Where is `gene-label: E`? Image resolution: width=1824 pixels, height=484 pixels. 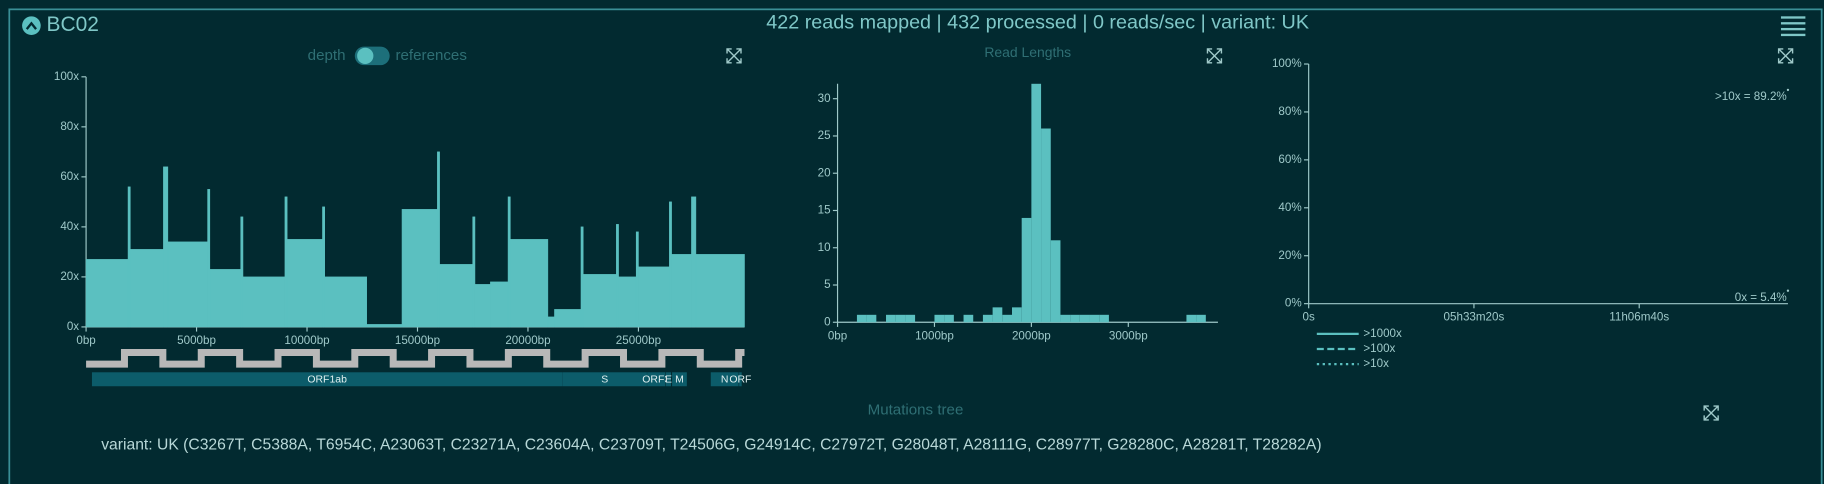
gene-label: E is located at coordinates (668, 380).